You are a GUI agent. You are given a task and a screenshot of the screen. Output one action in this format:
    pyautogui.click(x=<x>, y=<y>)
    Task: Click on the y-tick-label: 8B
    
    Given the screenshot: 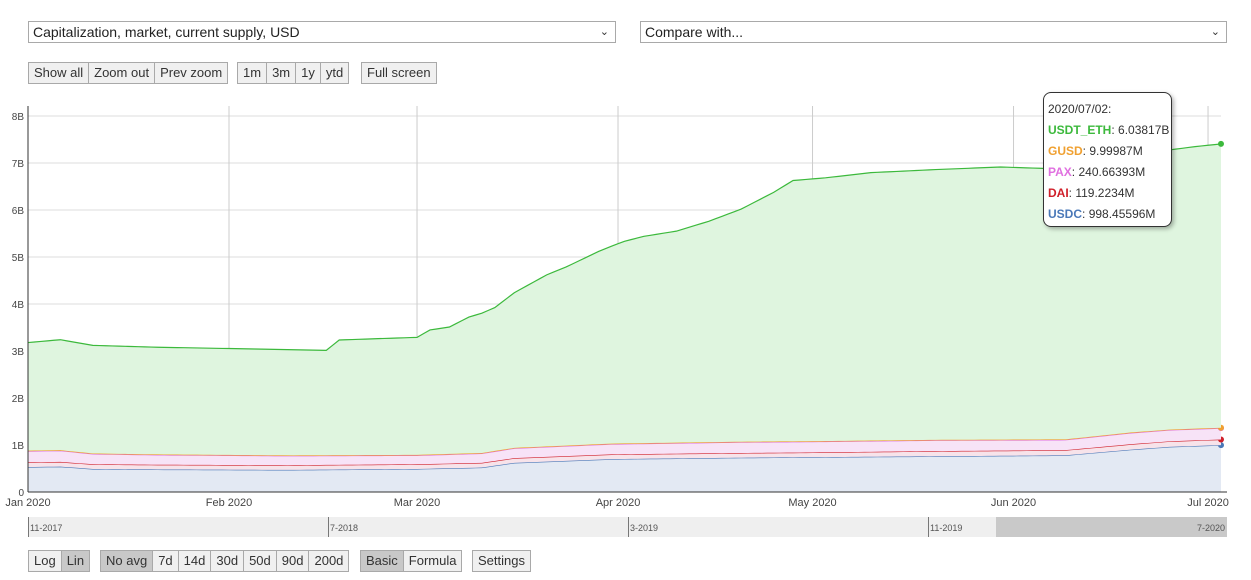 What is the action you would take?
    pyautogui.click(x=18, y=117)
    